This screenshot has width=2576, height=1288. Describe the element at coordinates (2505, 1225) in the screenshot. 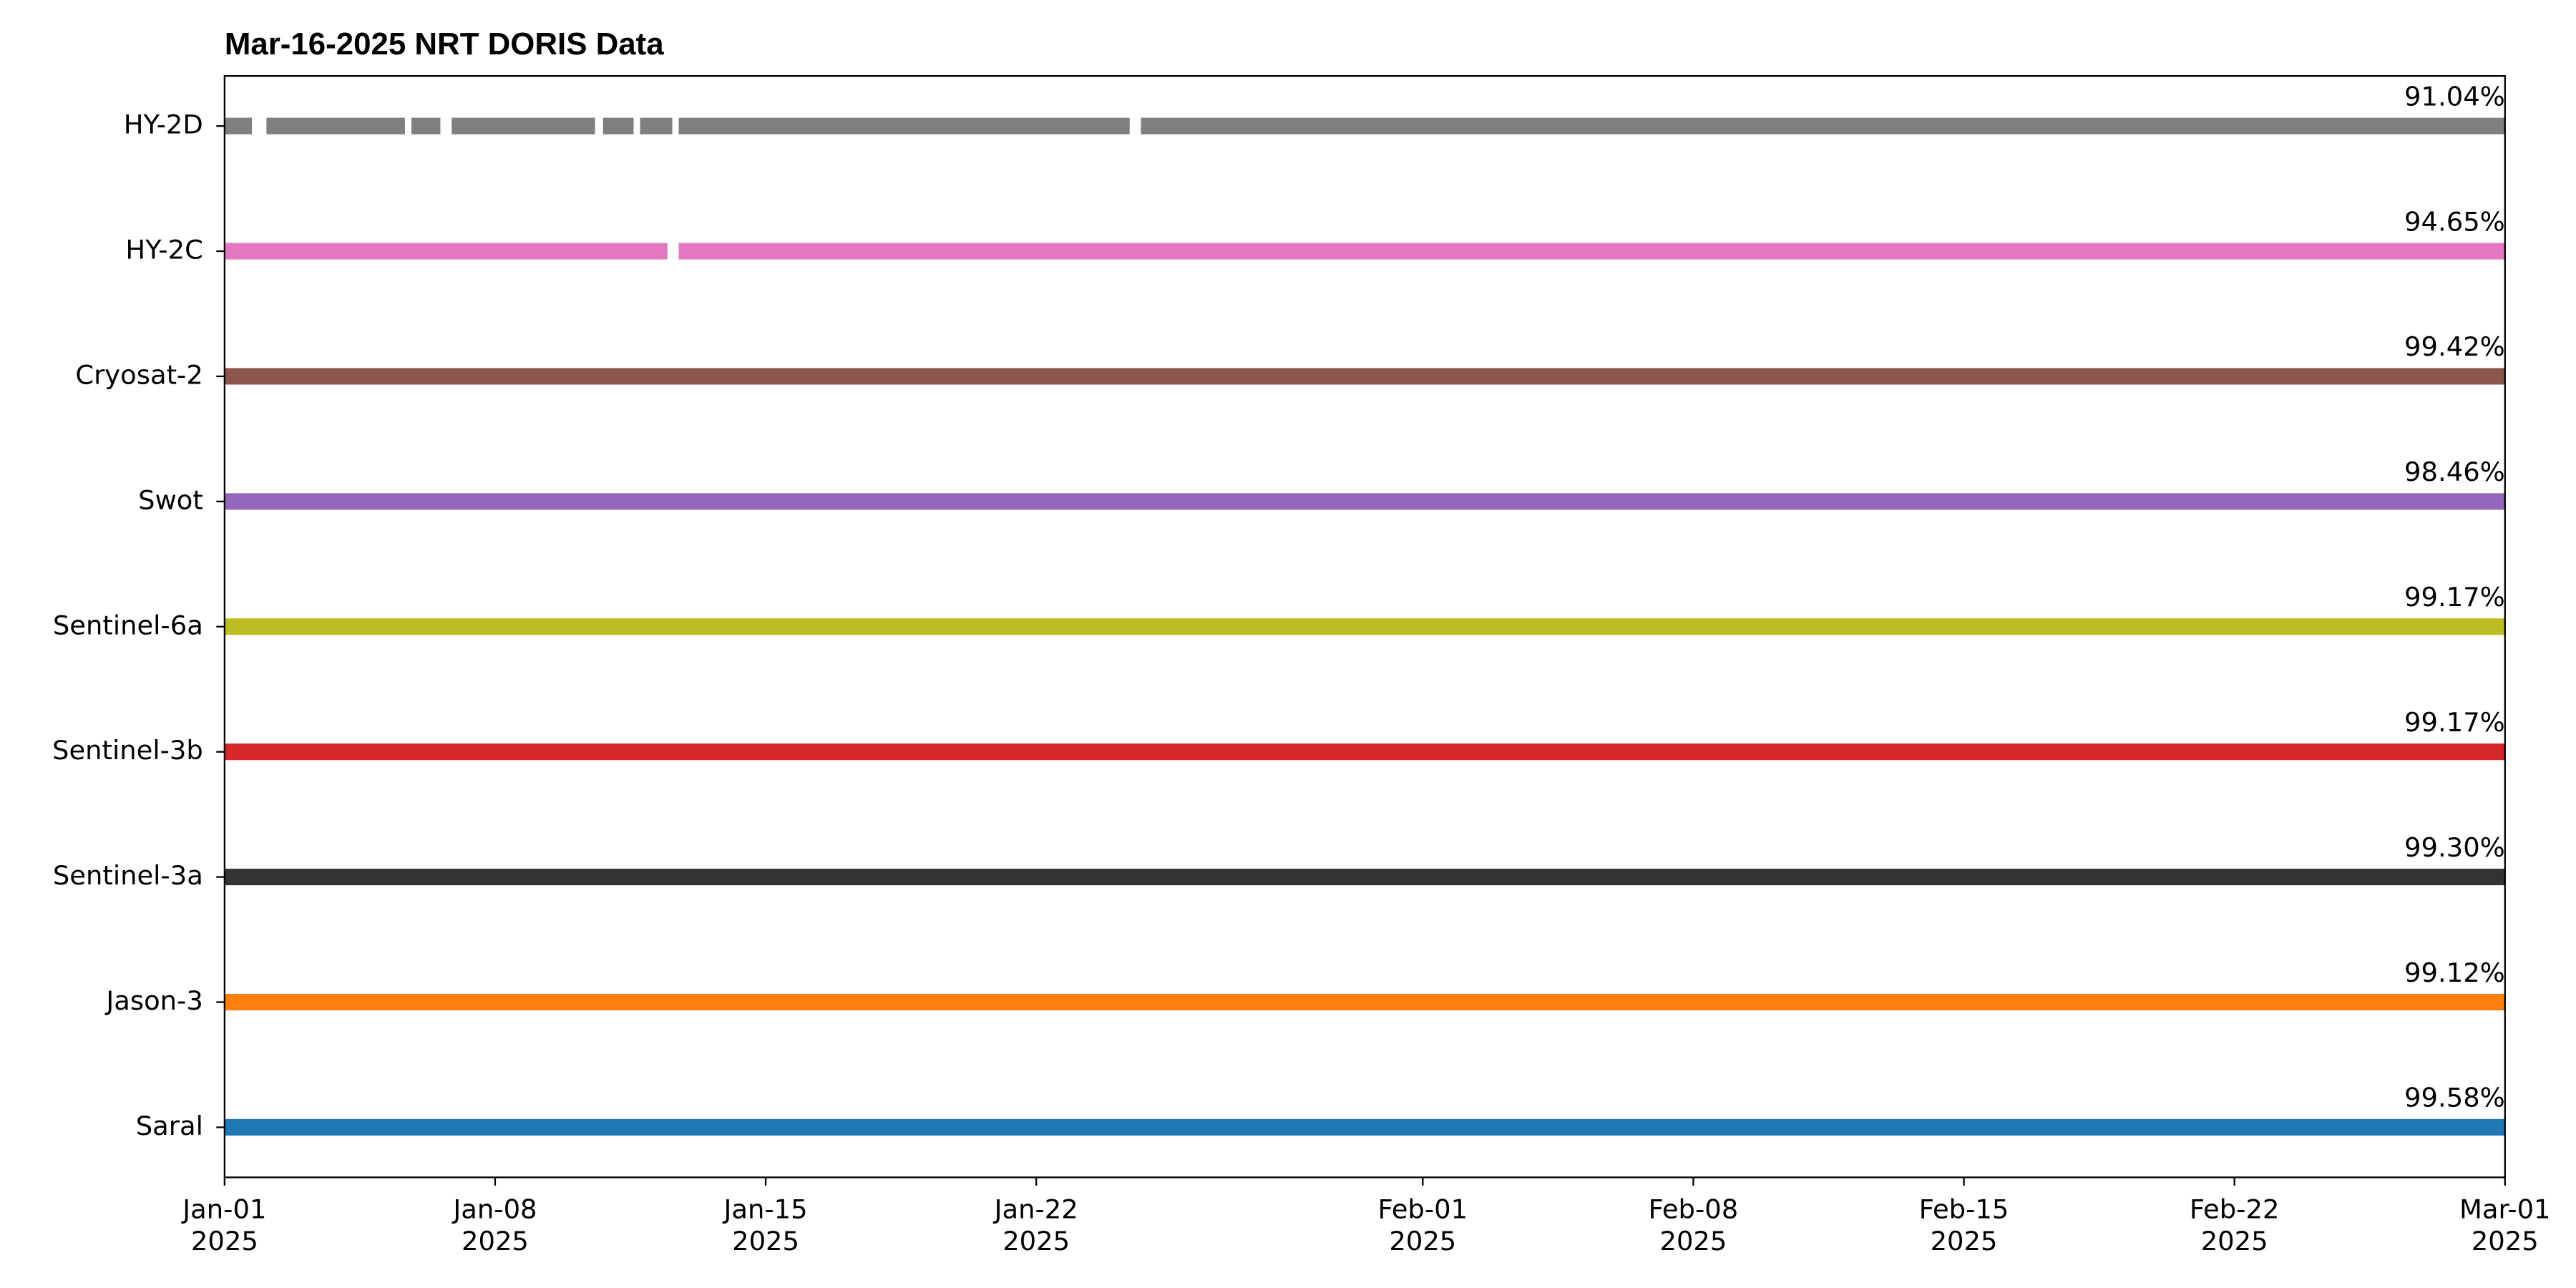

I see `x-tick-label: Mar-01 2025` at that location.